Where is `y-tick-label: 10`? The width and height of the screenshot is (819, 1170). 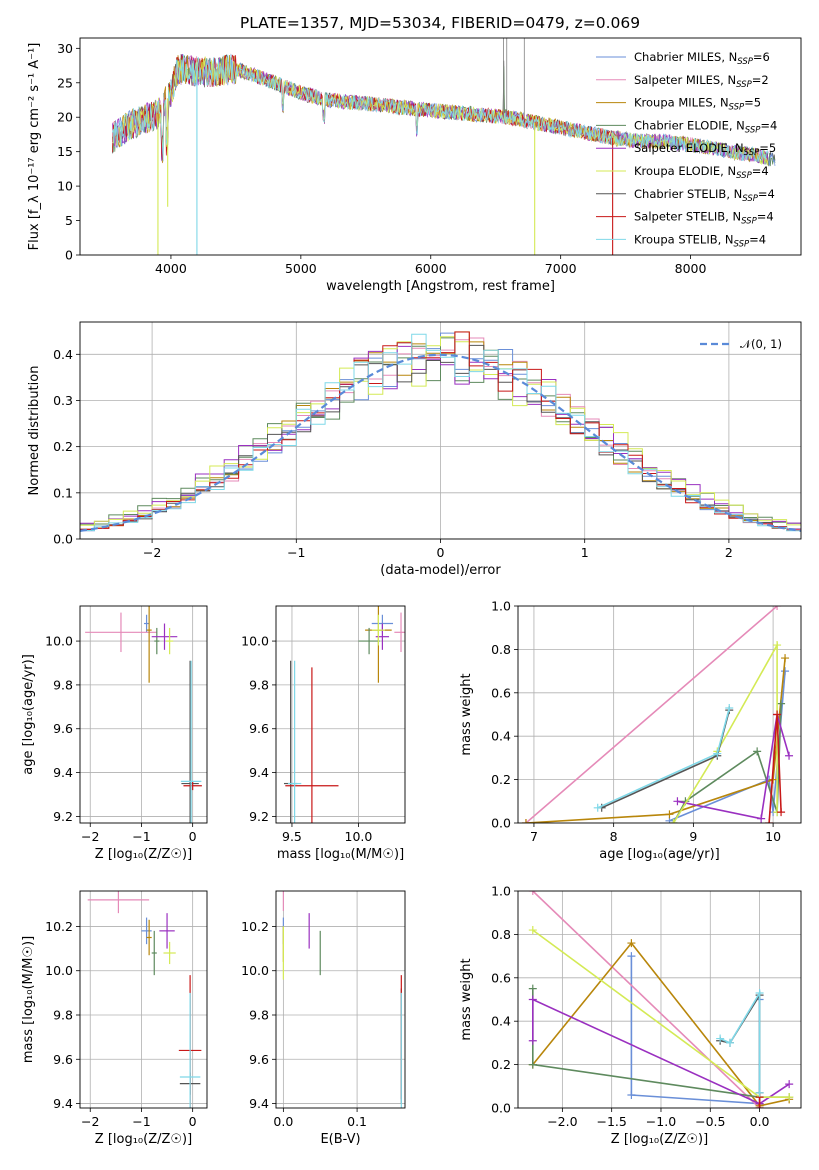 y-tick-label: 10 is located at coordinates (65, 186).